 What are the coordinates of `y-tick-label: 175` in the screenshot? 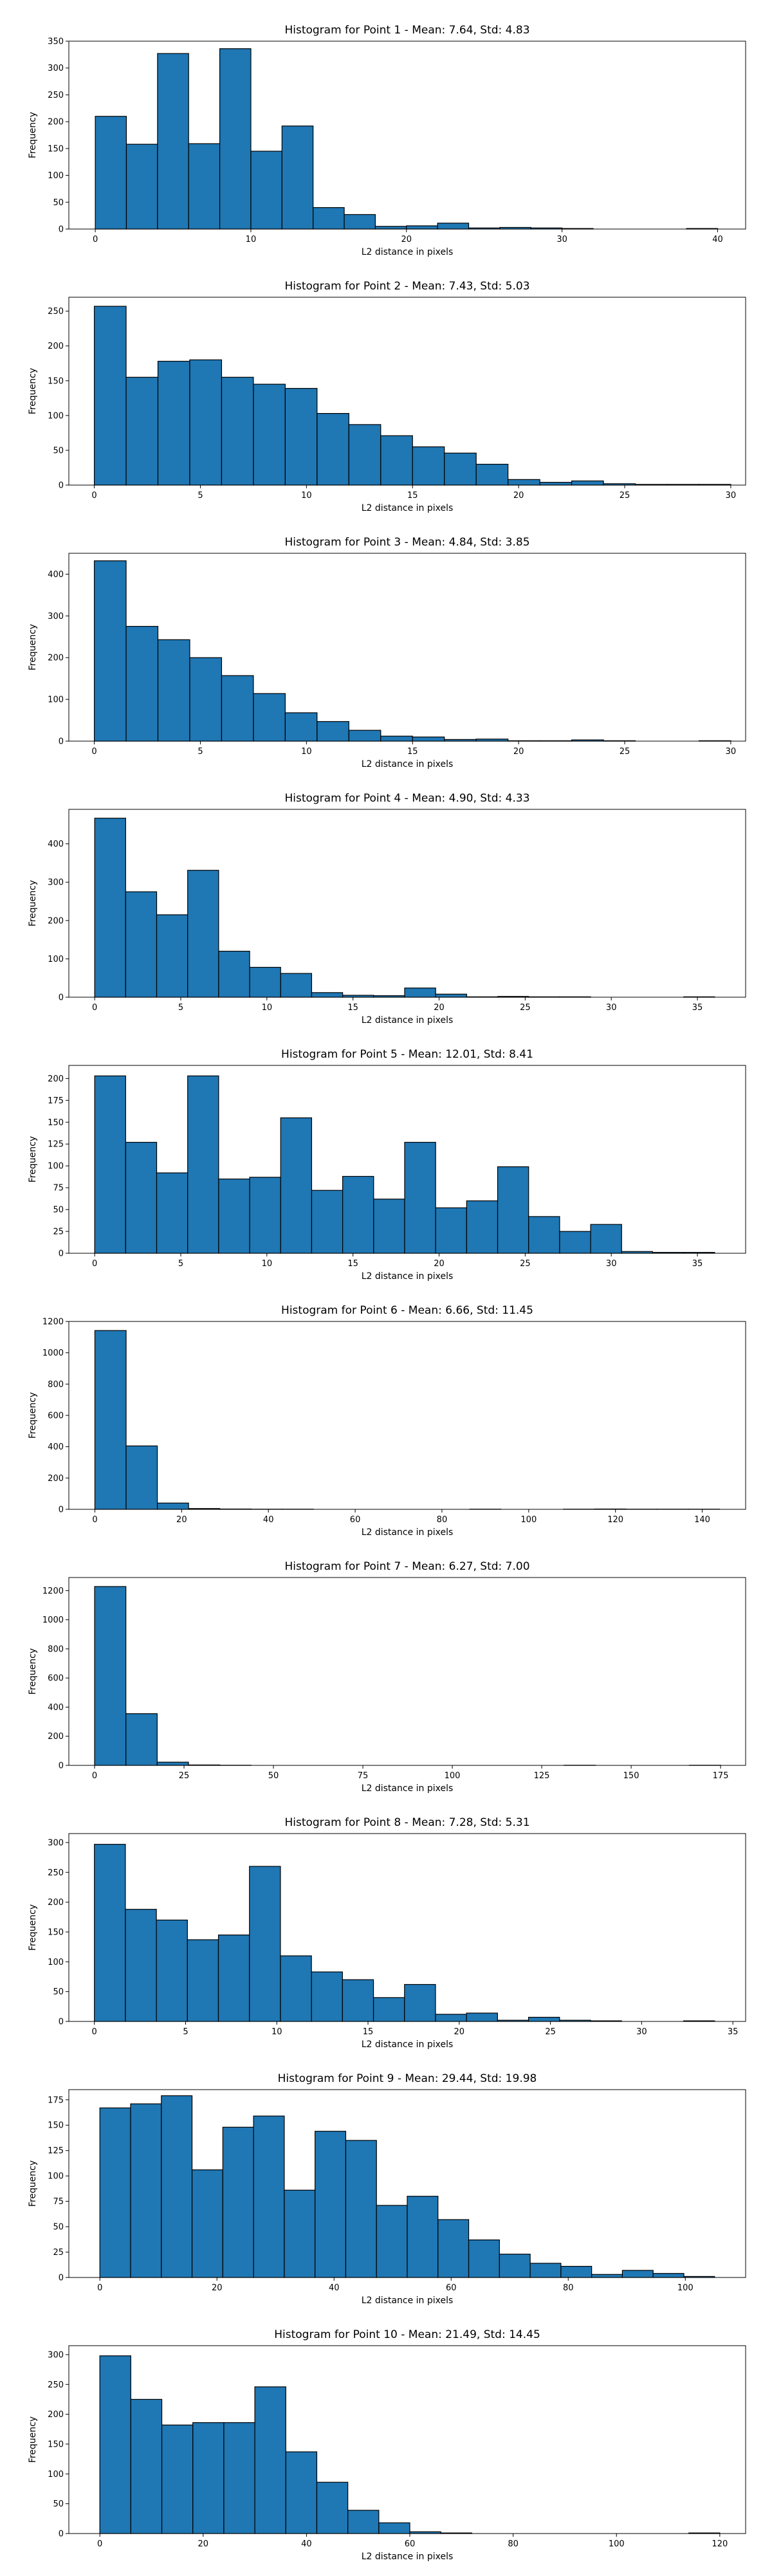 It's located at (56, 2100).